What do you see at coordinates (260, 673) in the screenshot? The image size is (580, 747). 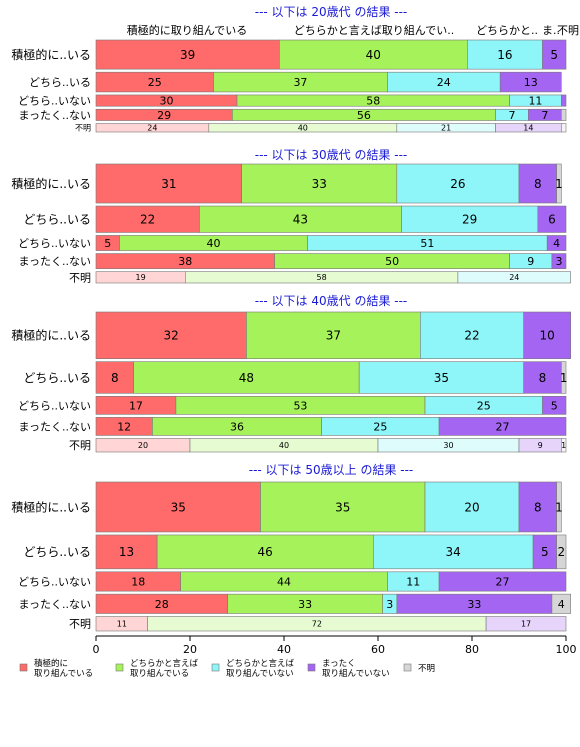 I see `legend-label: 取り組んでいない` at bounding box center [260, 673].